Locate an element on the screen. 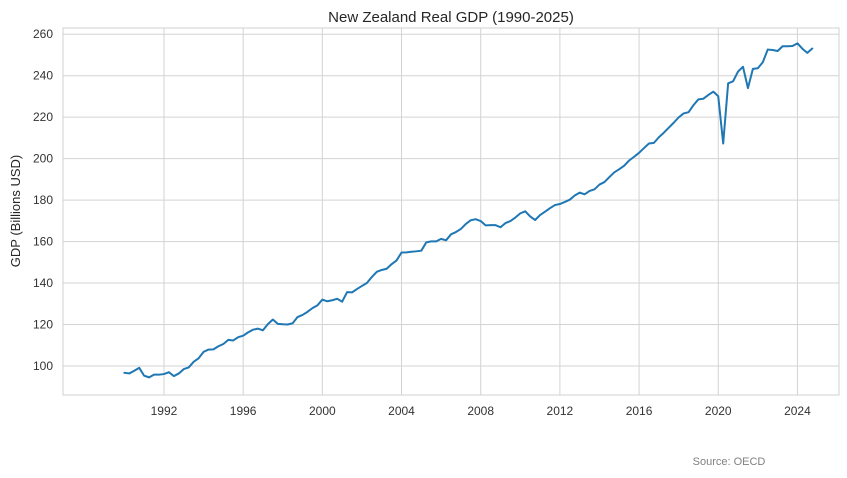 The width and height of the screenshot is (847, 478). x-tick-label: 1992 is located at coordinates (164, 411).